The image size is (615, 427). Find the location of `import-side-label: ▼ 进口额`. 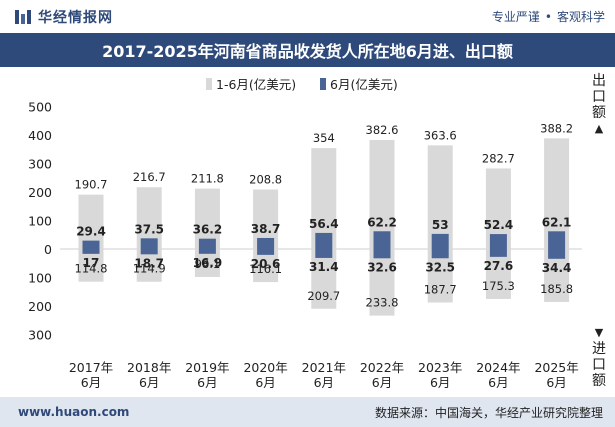

import-side-label: ▼ 进口额 is located at coordinates (599, 357).